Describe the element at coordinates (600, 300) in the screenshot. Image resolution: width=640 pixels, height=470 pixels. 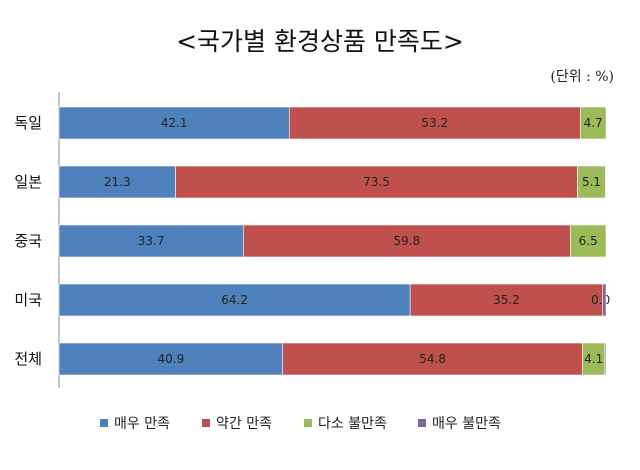
I see `data-label: 0.0` at that location.